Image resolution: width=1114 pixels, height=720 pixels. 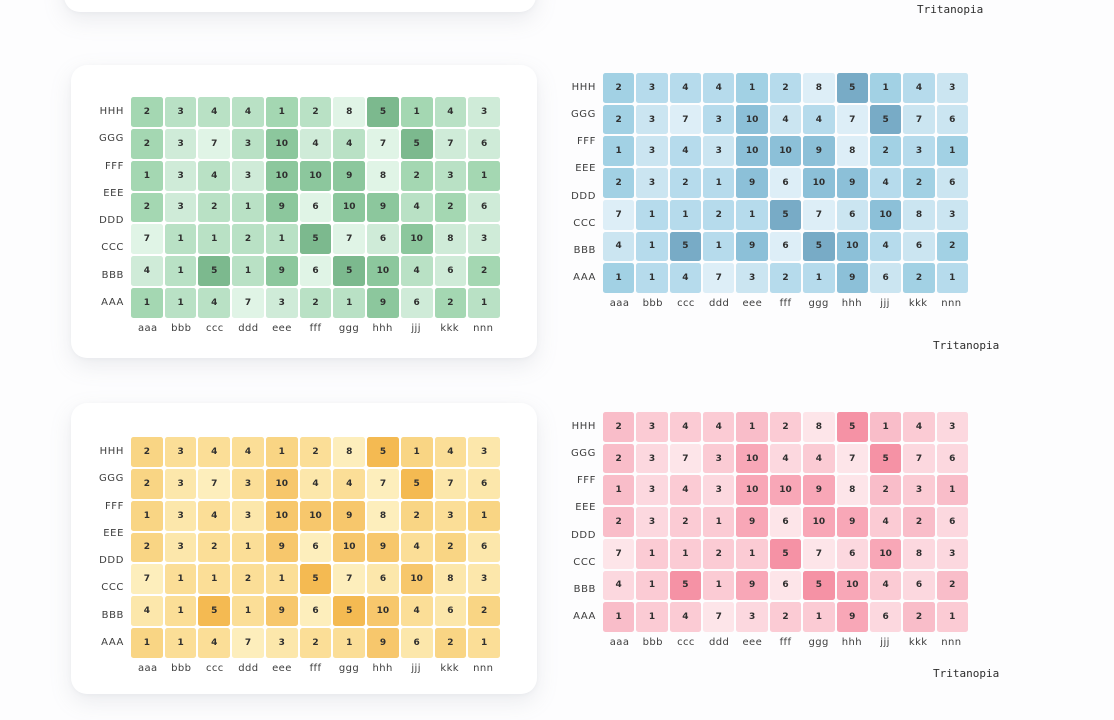 I want to click on col-label: fff, so click(x=785, y=642).